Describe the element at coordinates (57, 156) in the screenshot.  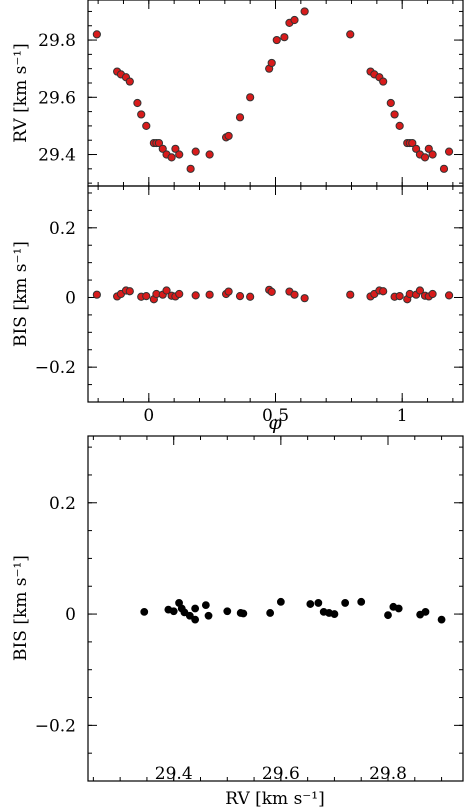
I see `y-tick-label: 29.4` at that location.